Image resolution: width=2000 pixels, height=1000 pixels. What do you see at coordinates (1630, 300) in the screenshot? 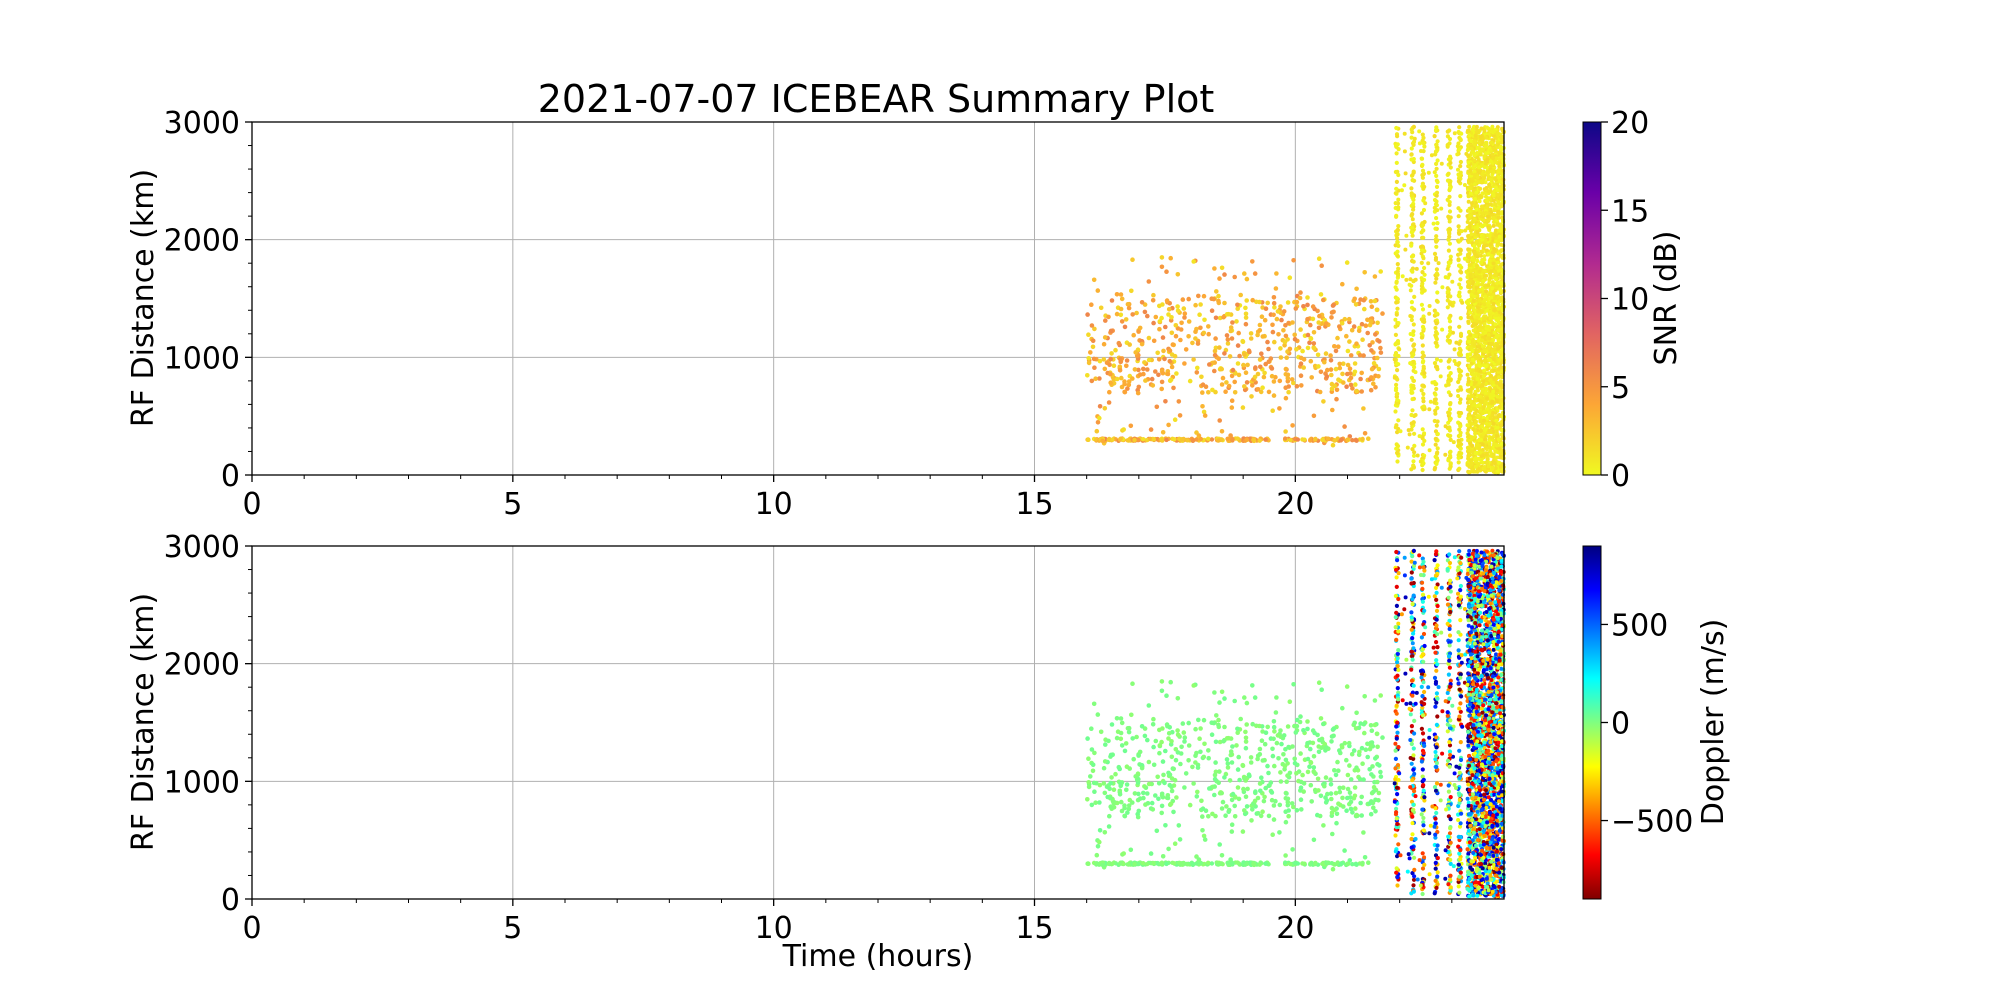
I see `snr-colorbar-tick-label: 10` at bounding box center [1630, 300].